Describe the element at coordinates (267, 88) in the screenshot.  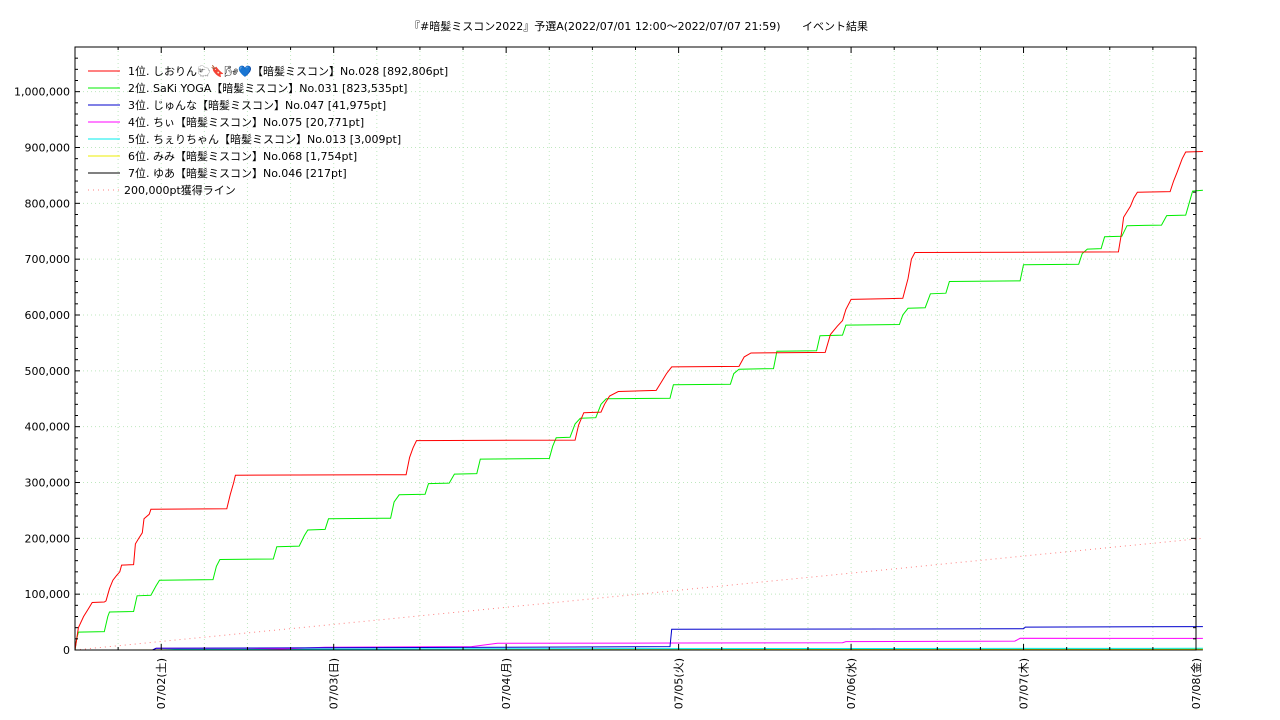
I see `legend-label-2: 2位. SaKi YOGA【暗髪ミスコン】No.031 [823,535pt]` at that location.